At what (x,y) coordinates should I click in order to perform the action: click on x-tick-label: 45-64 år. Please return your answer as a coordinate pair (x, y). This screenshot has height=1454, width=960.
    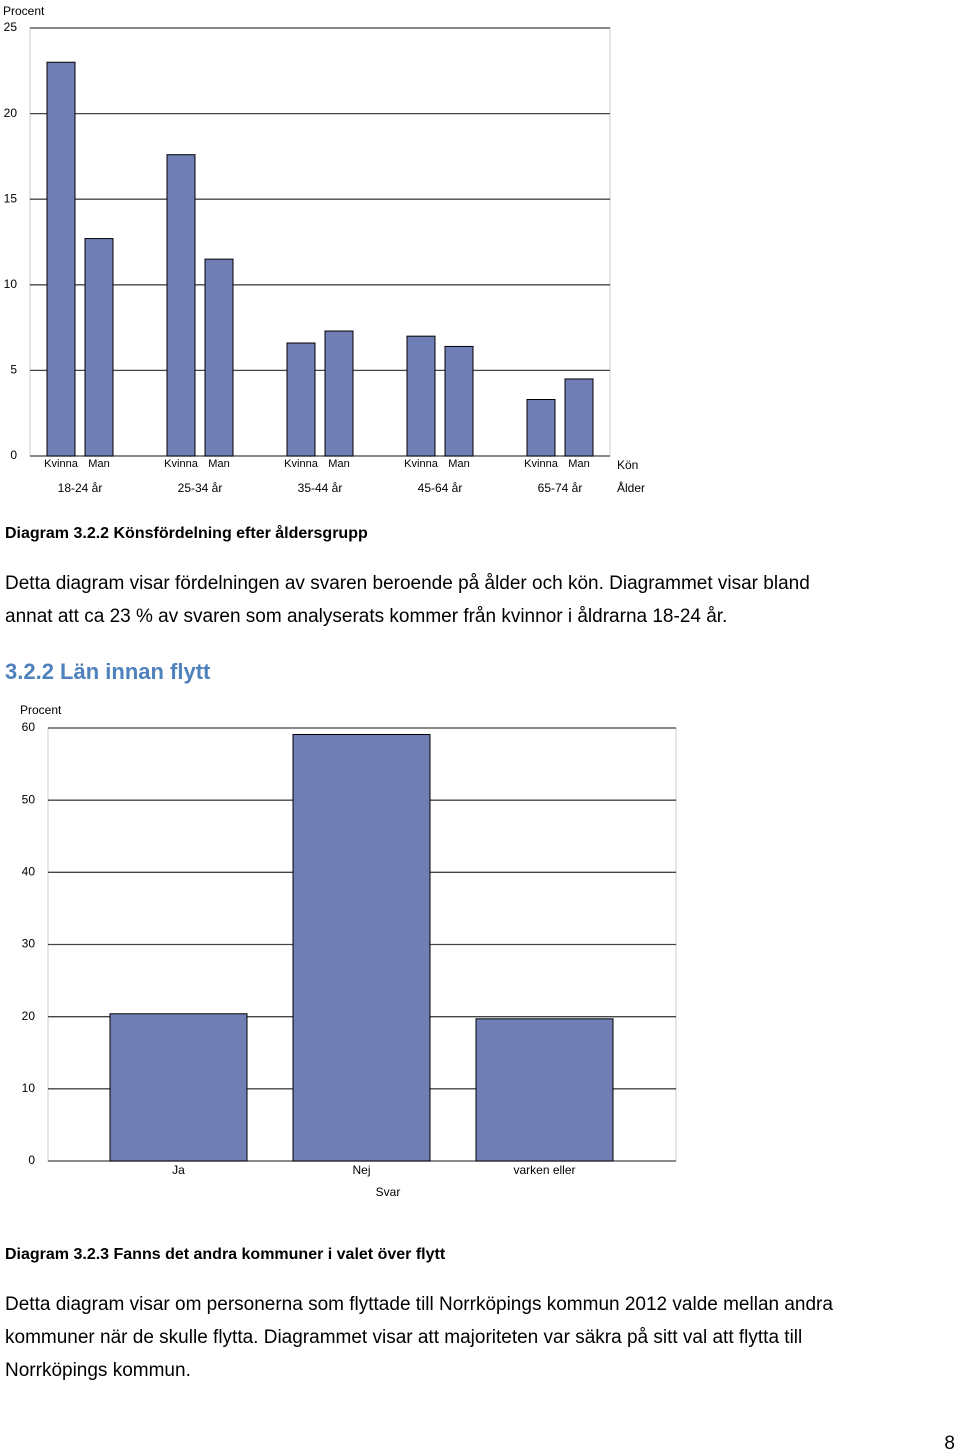
    Looking at the image, I should click on (440, 488).